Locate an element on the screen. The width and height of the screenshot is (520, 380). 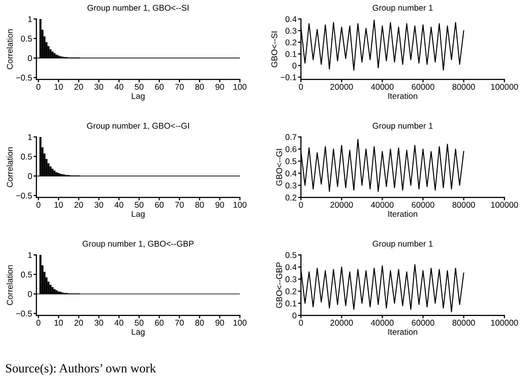
source-note: Source(s): Authors’ own work is located at coordinates (81, 370).